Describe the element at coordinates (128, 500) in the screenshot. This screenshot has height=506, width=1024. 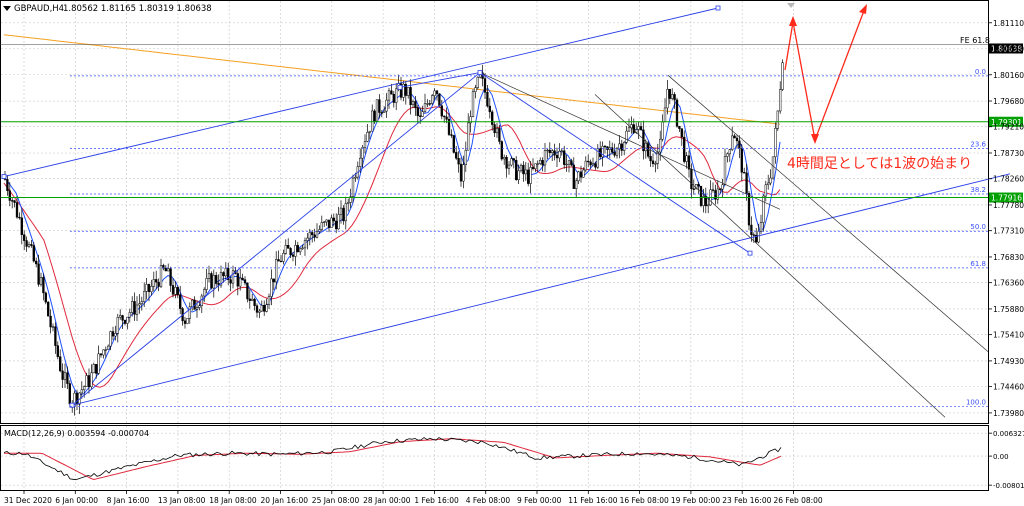
I see `time-tick-label: 8 Jan 16:00` at that location.